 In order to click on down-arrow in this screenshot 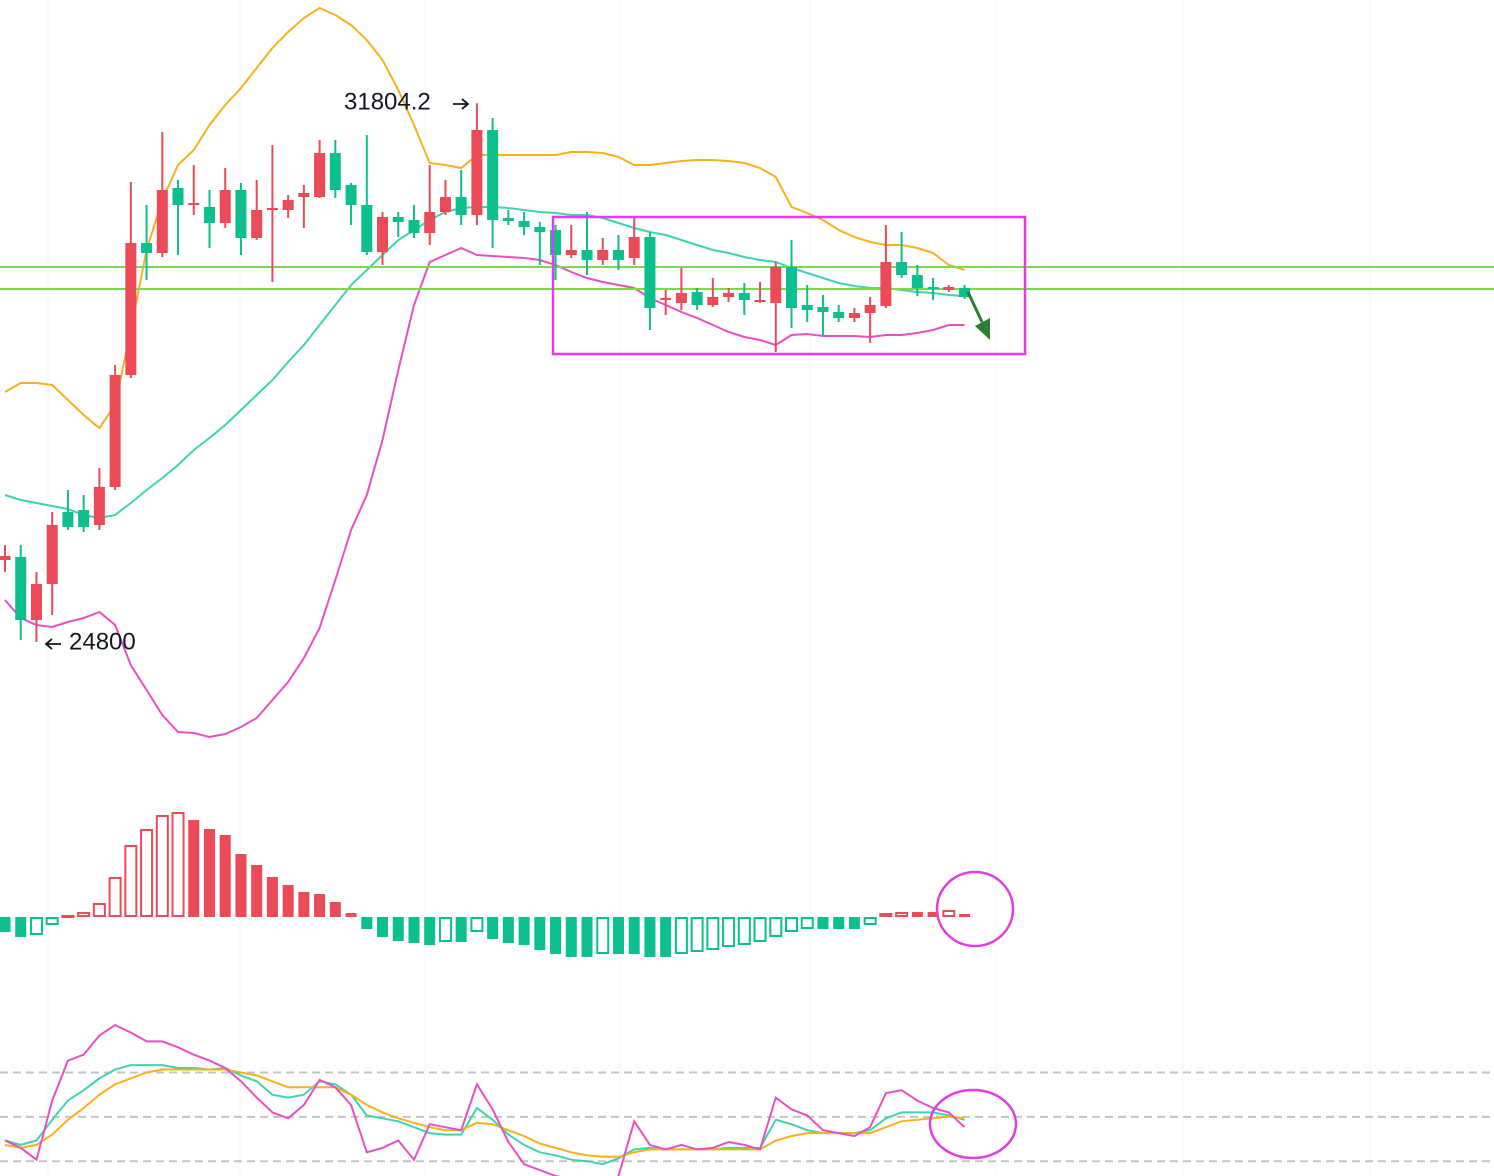, I will do `click(978, 315)`.